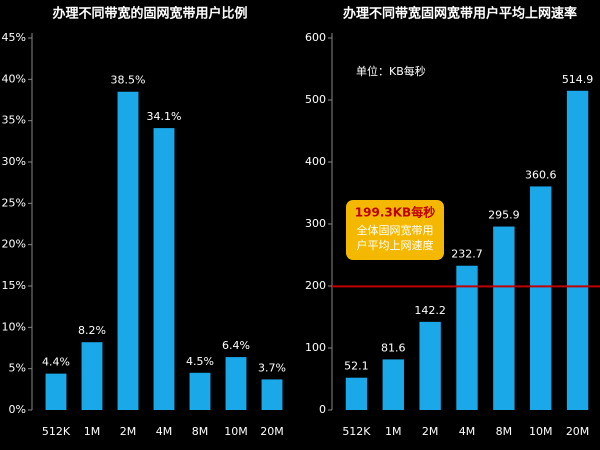 Image resolution: width=600 pixels, height=450 pixels. What do you see at coordinates (391, 71) in the screenshot?
I see `unit-label: 单位：KB每秒` at bounding box center [391, 71].